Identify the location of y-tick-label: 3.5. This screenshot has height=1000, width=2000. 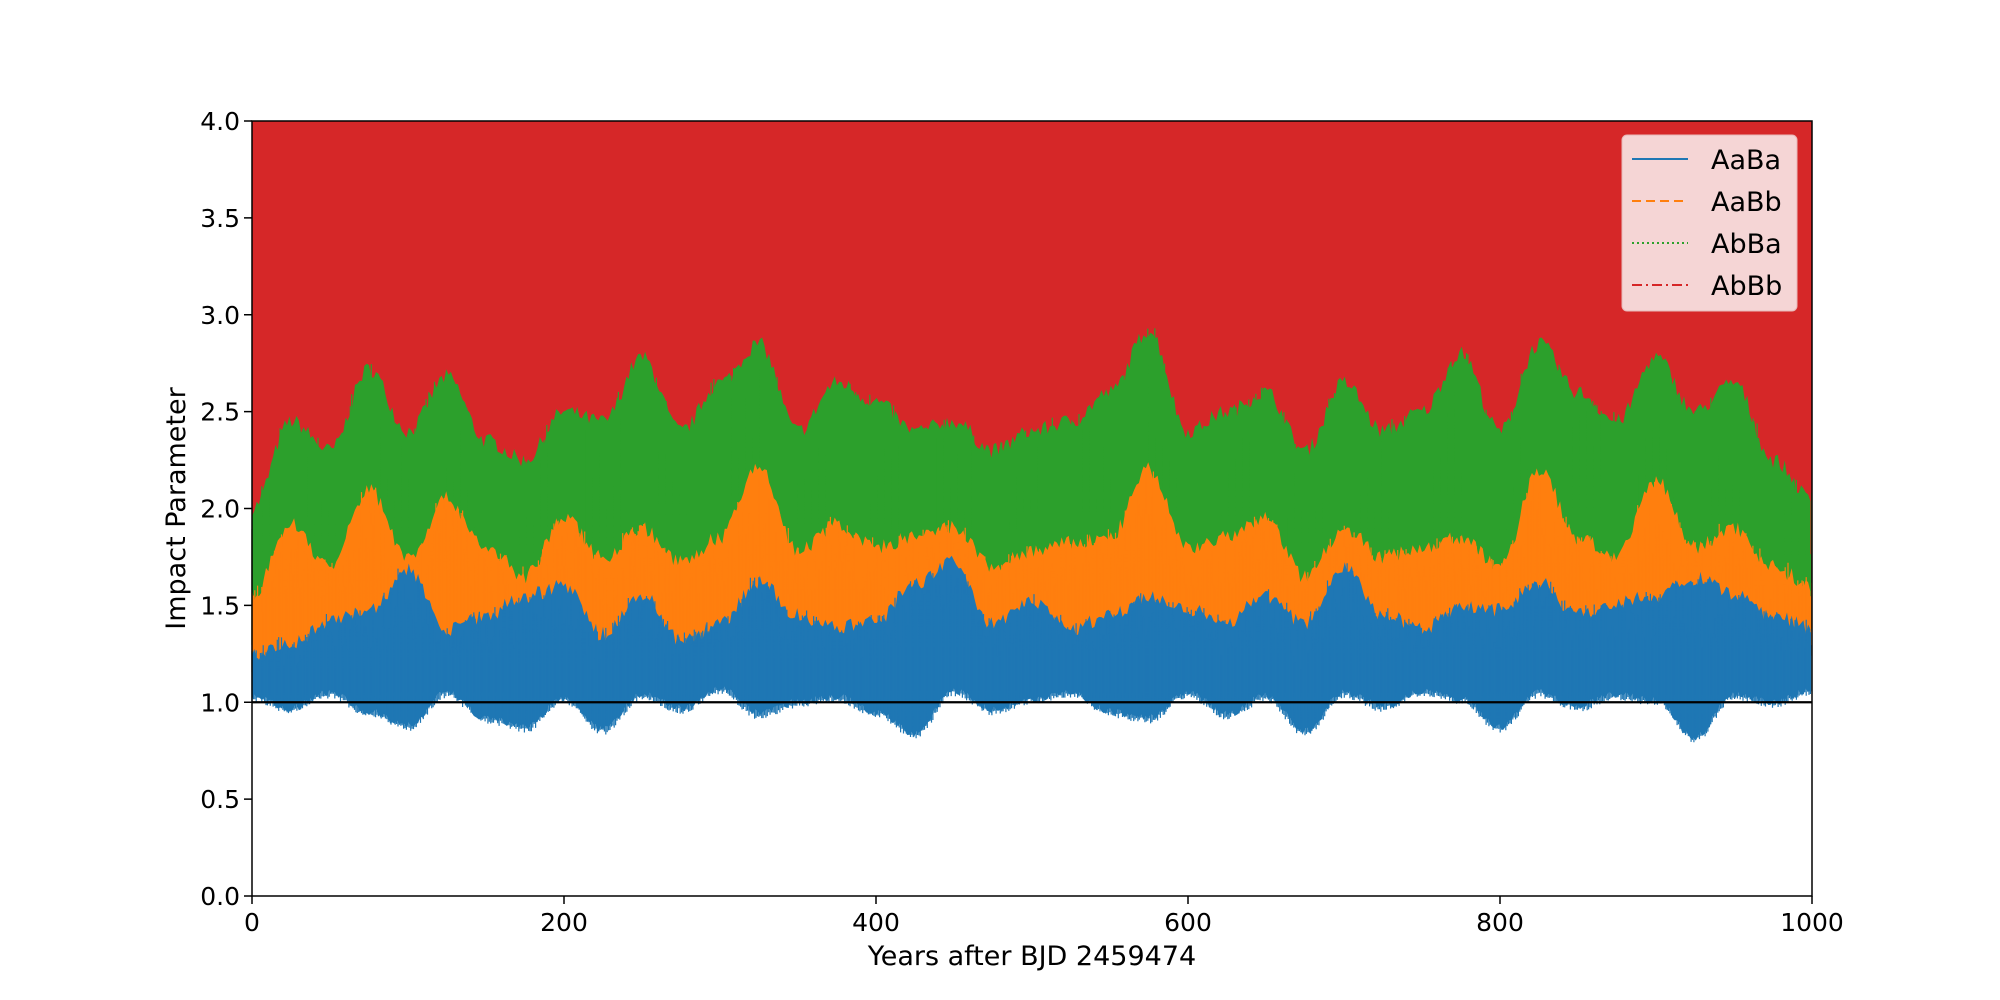
(220, 218).